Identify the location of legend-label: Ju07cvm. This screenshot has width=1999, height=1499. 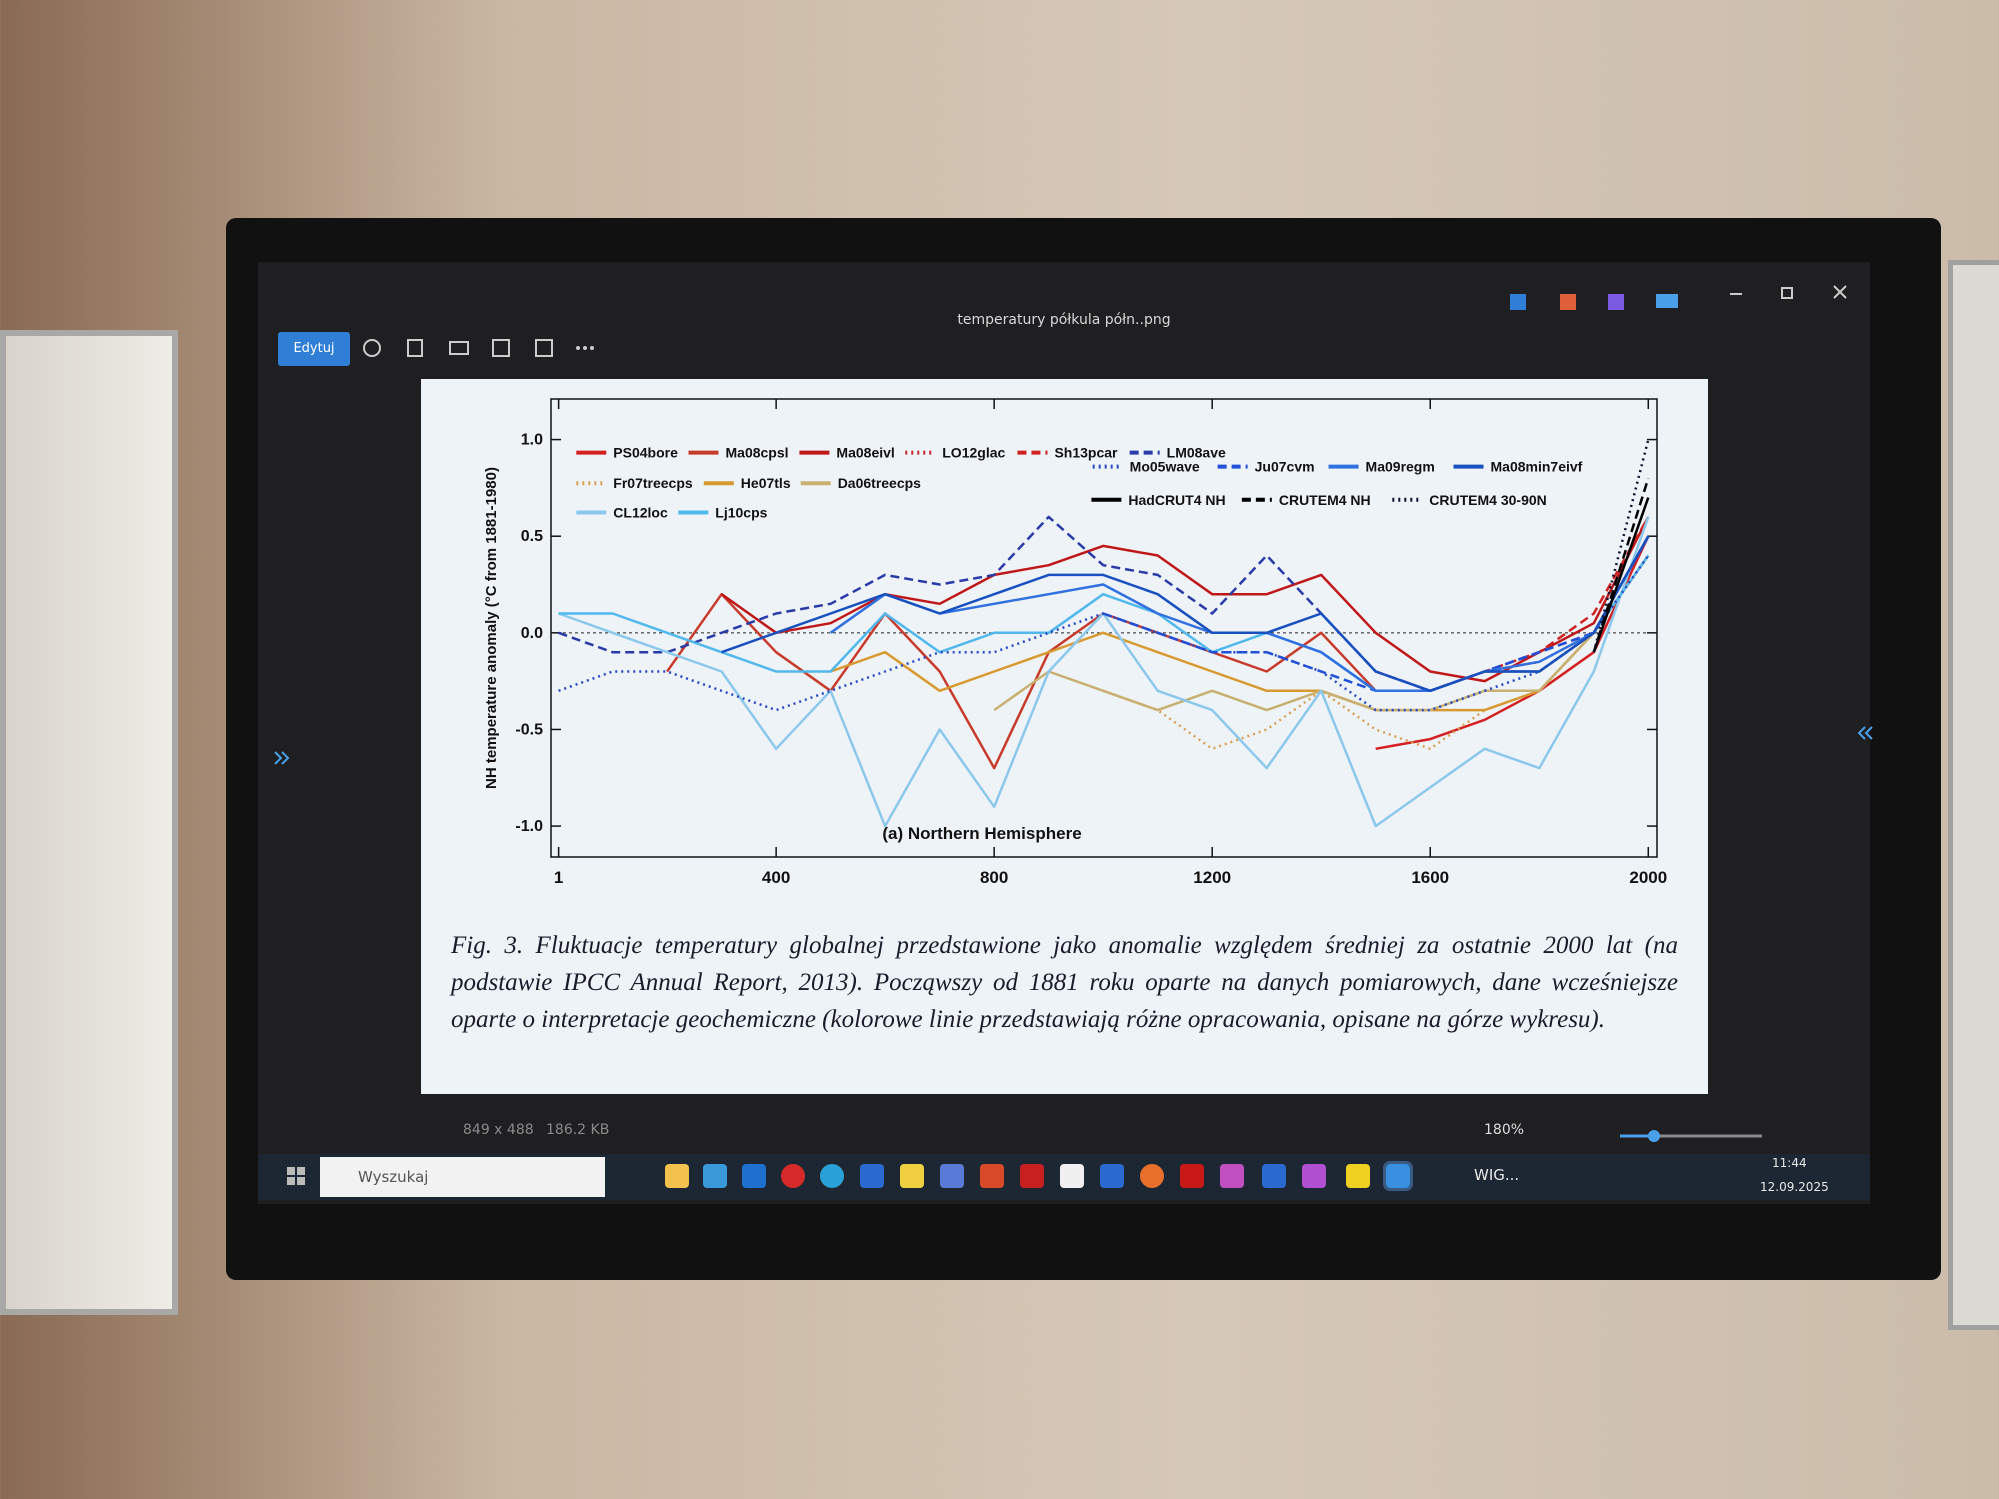
(1285, 467).